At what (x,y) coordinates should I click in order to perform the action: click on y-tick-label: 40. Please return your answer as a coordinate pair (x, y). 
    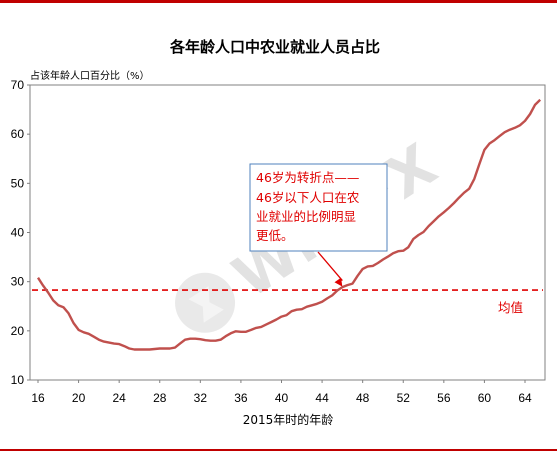
    Looking at the image, I should click on (18, 233).